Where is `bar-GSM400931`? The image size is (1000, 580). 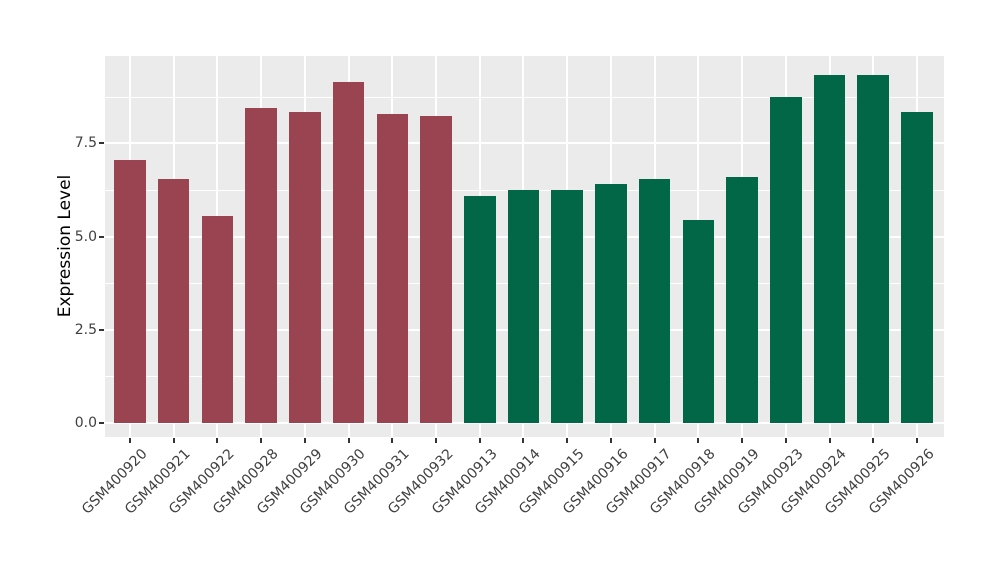
bar-GSM400931 is located at coordinates (392, 268).